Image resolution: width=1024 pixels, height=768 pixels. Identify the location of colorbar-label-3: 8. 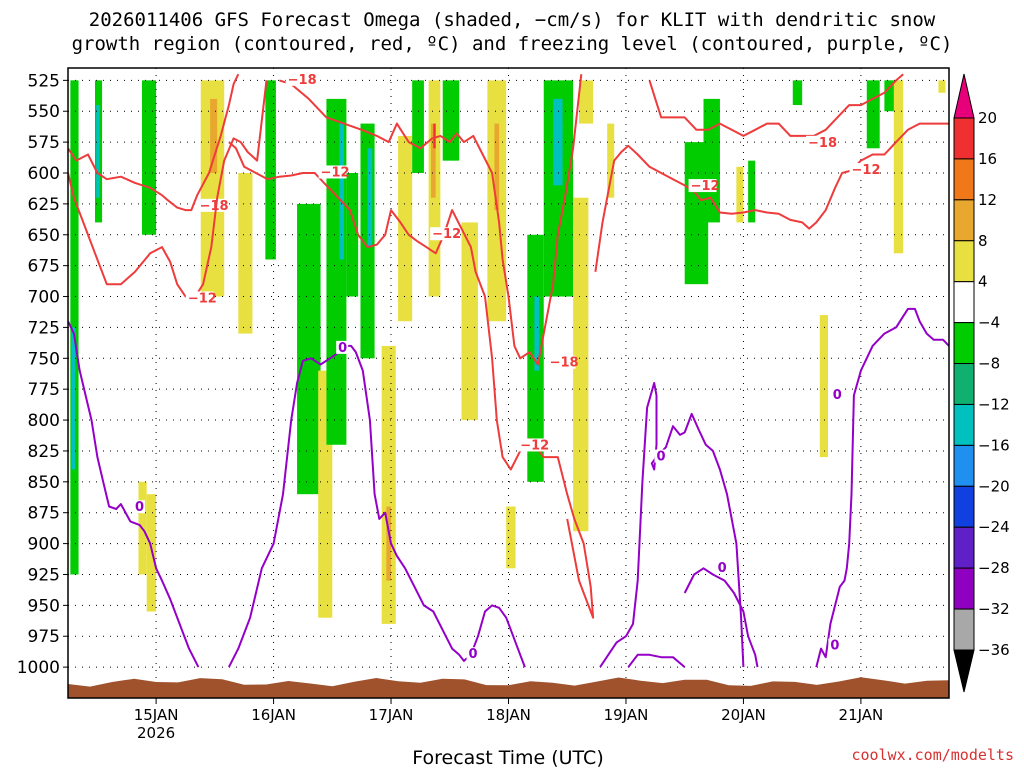
(983, 241).